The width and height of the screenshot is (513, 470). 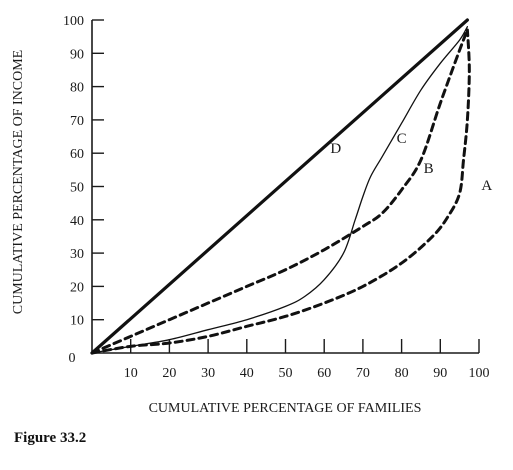 I want to click on y-tick-label-10: 10, so click(x=77, y=321).